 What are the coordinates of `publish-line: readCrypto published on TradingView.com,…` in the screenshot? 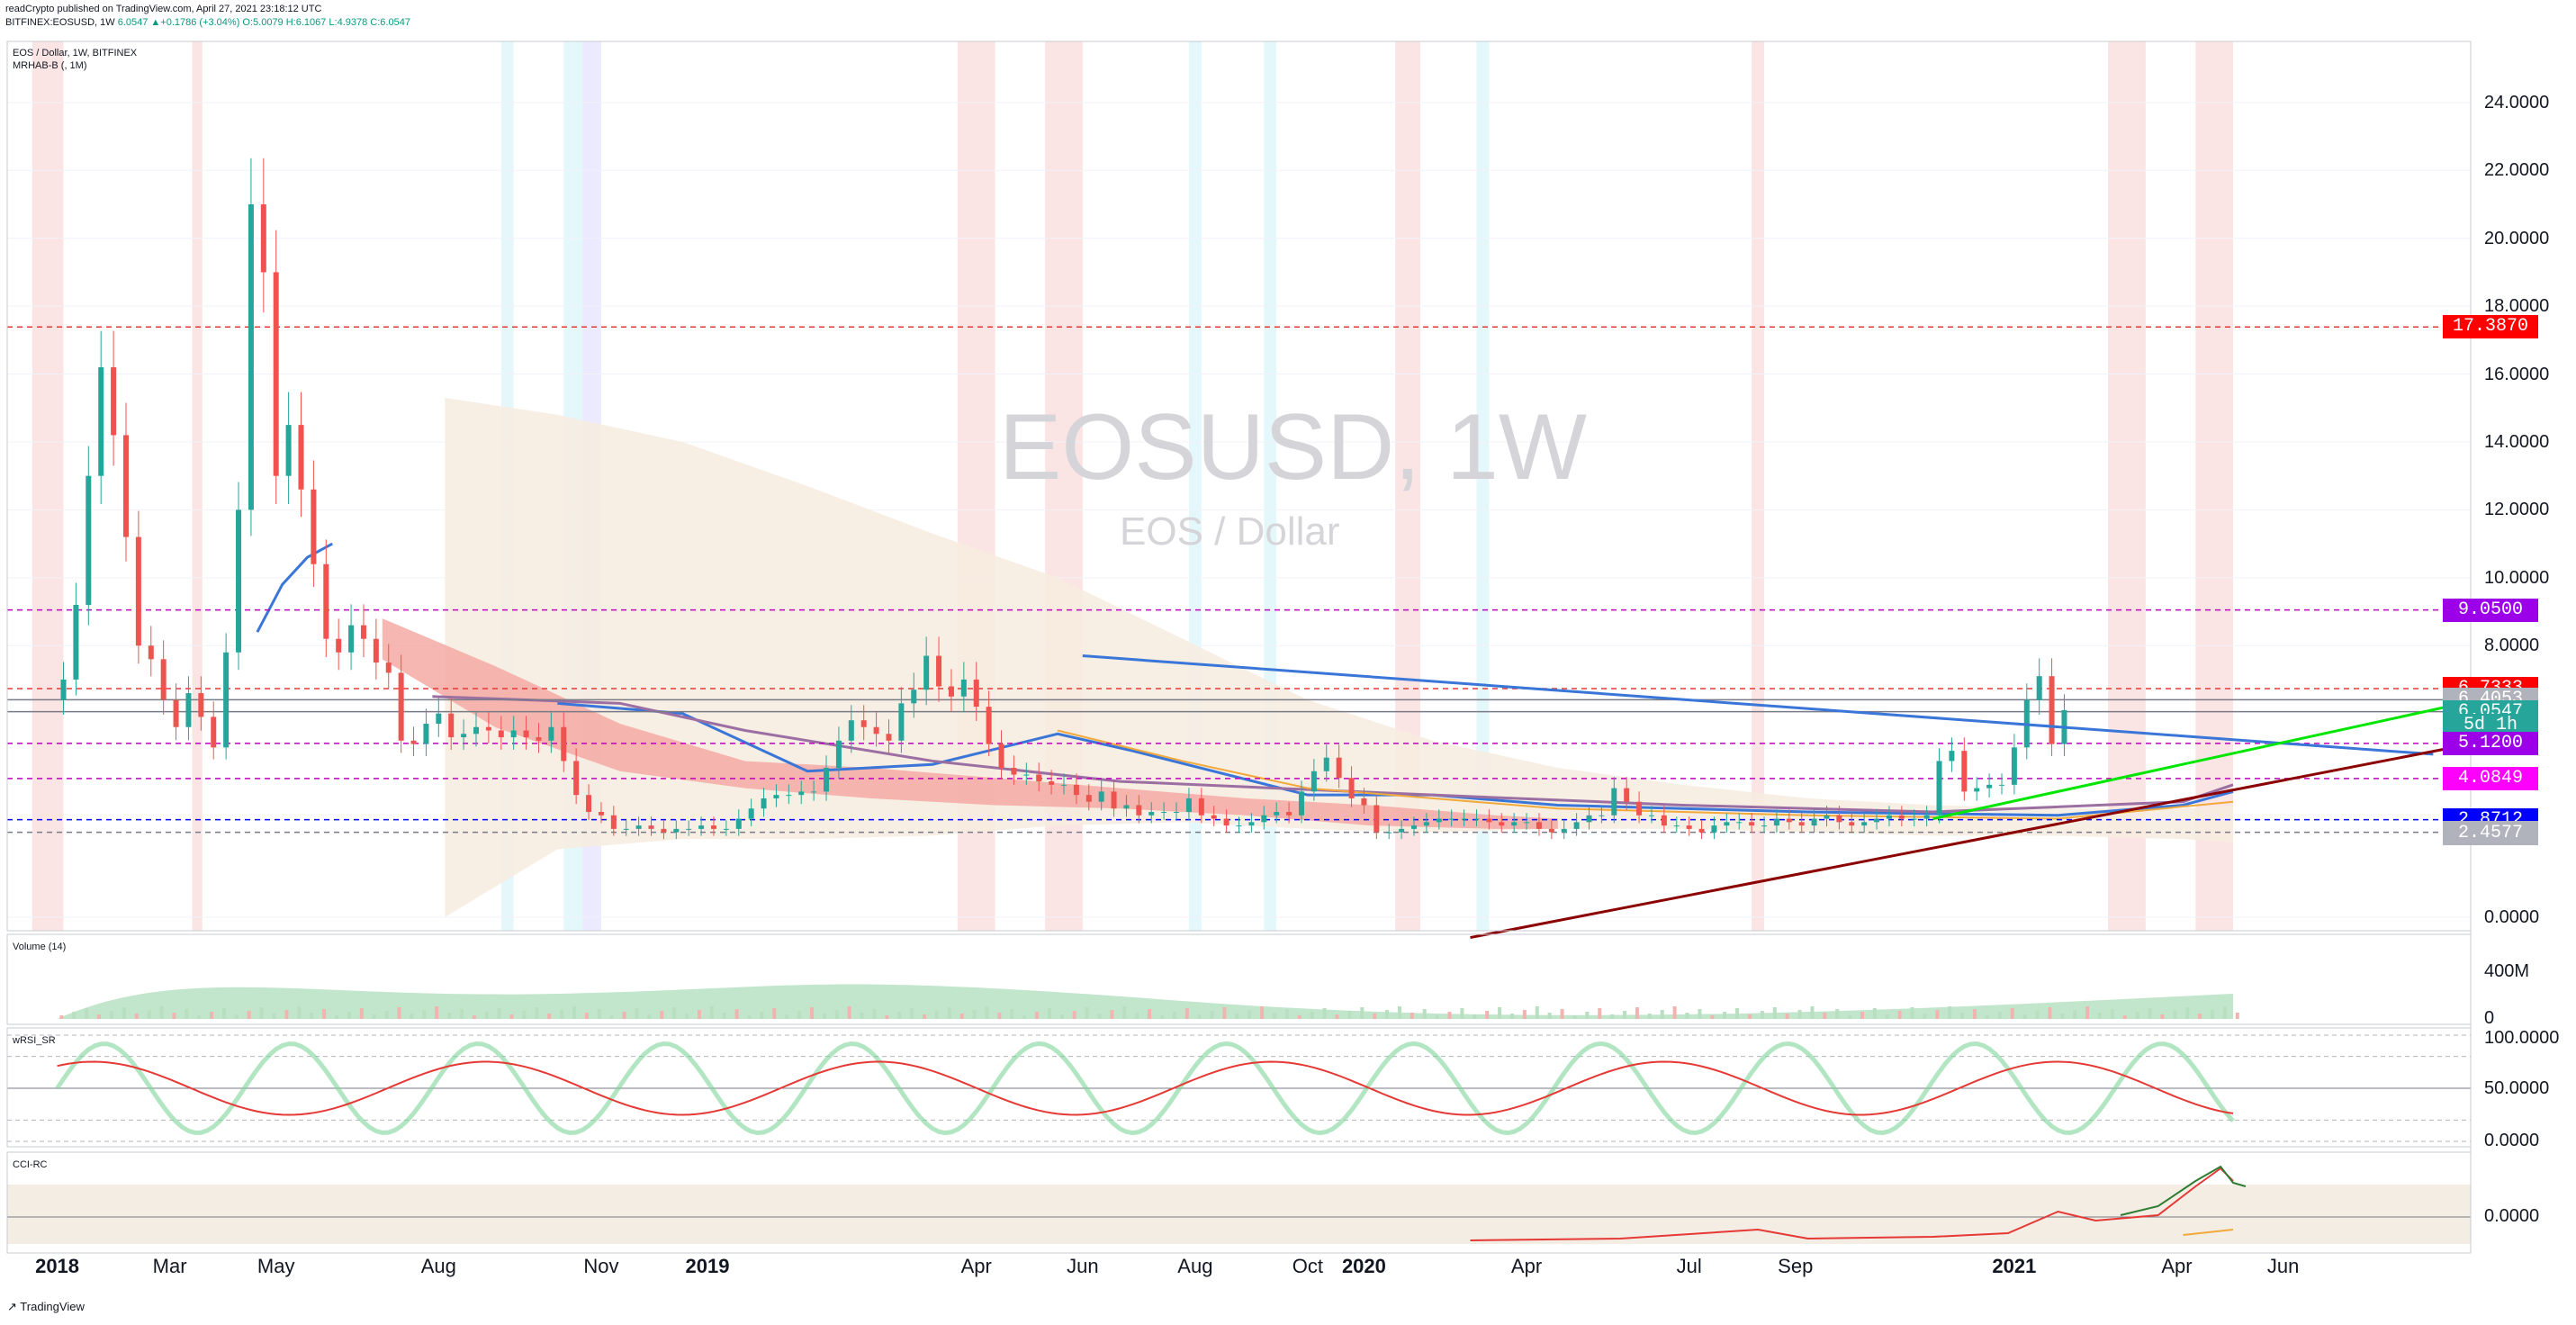 It's located at (163, 9).